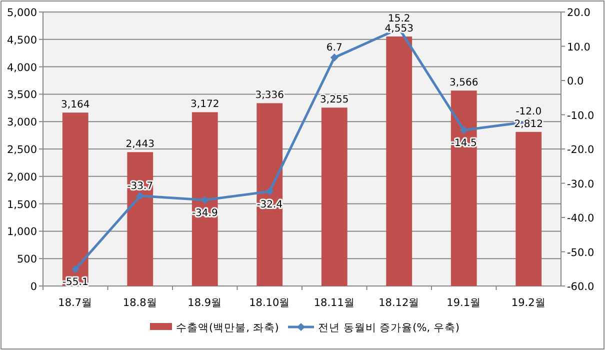  What do you see at coordinates (529, 112) in the screenshot?
I see `data-label: -12.0` at bounding box center [529, 112].